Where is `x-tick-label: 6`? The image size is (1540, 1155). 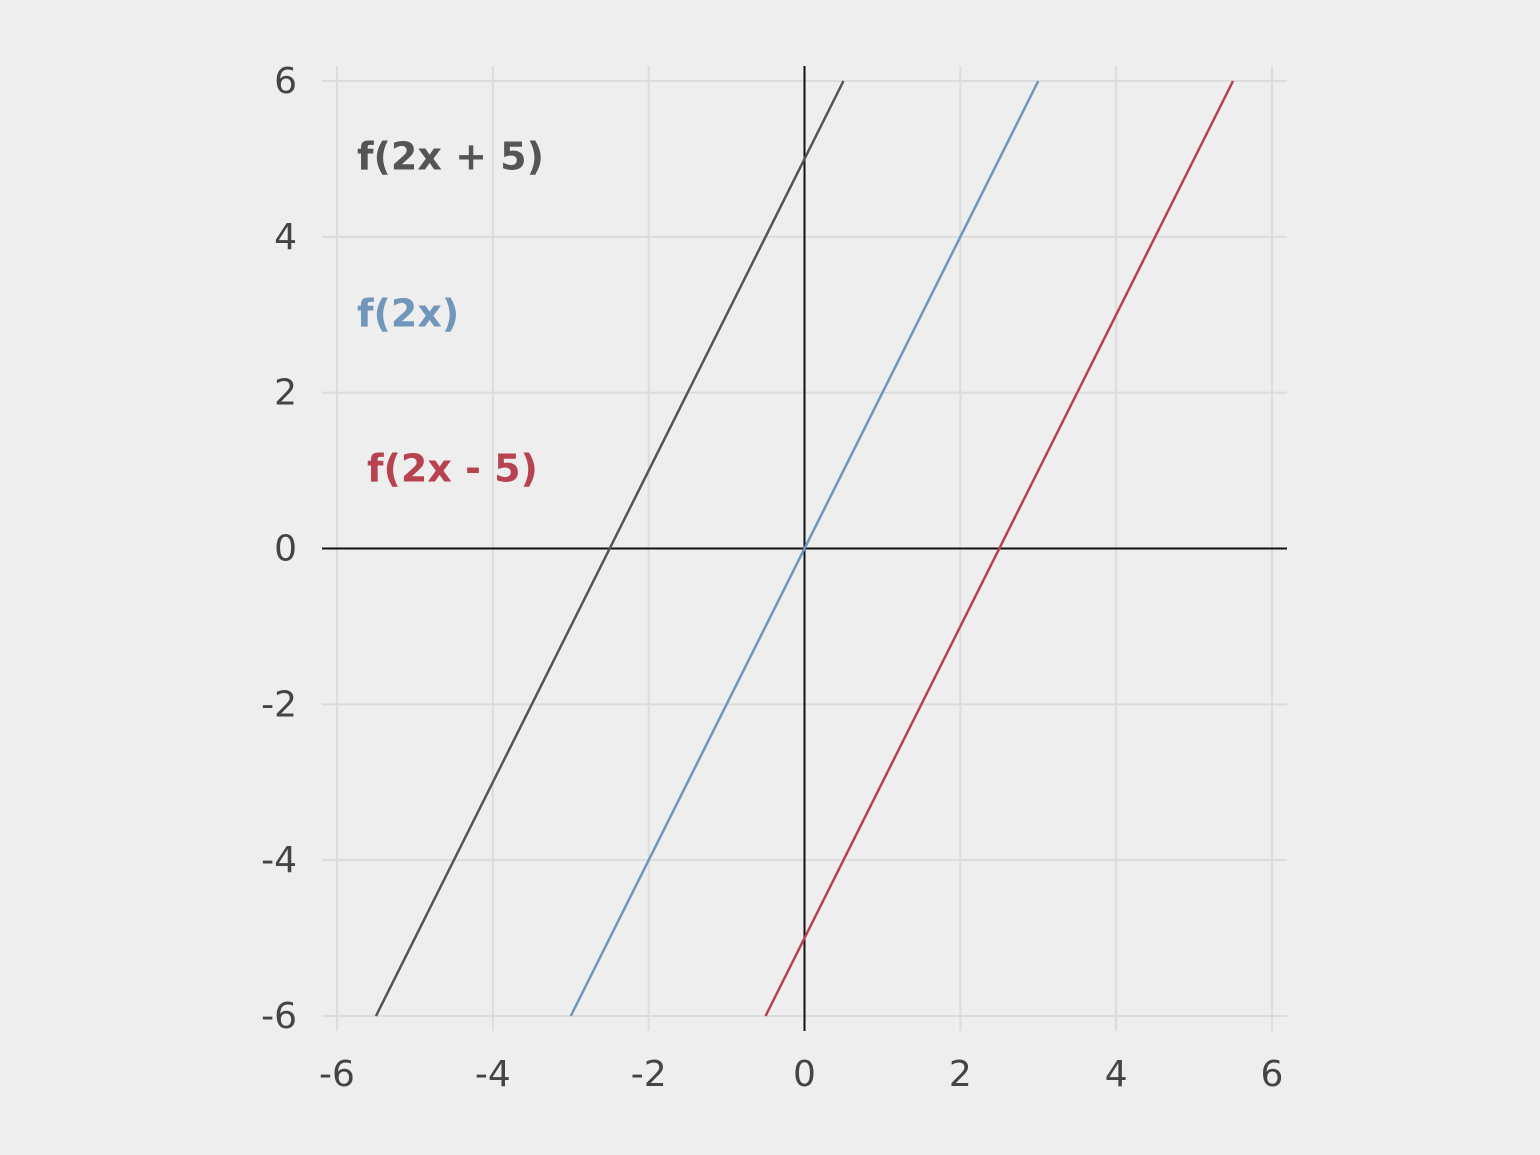
x-tick-label: 6 is located at coordinates (1272, 1074).